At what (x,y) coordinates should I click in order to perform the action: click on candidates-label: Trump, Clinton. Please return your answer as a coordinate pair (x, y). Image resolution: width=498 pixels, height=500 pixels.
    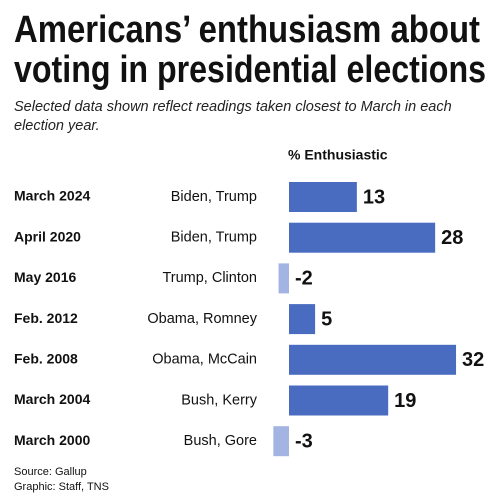
    Looking at the image, I should click on (209, 278).